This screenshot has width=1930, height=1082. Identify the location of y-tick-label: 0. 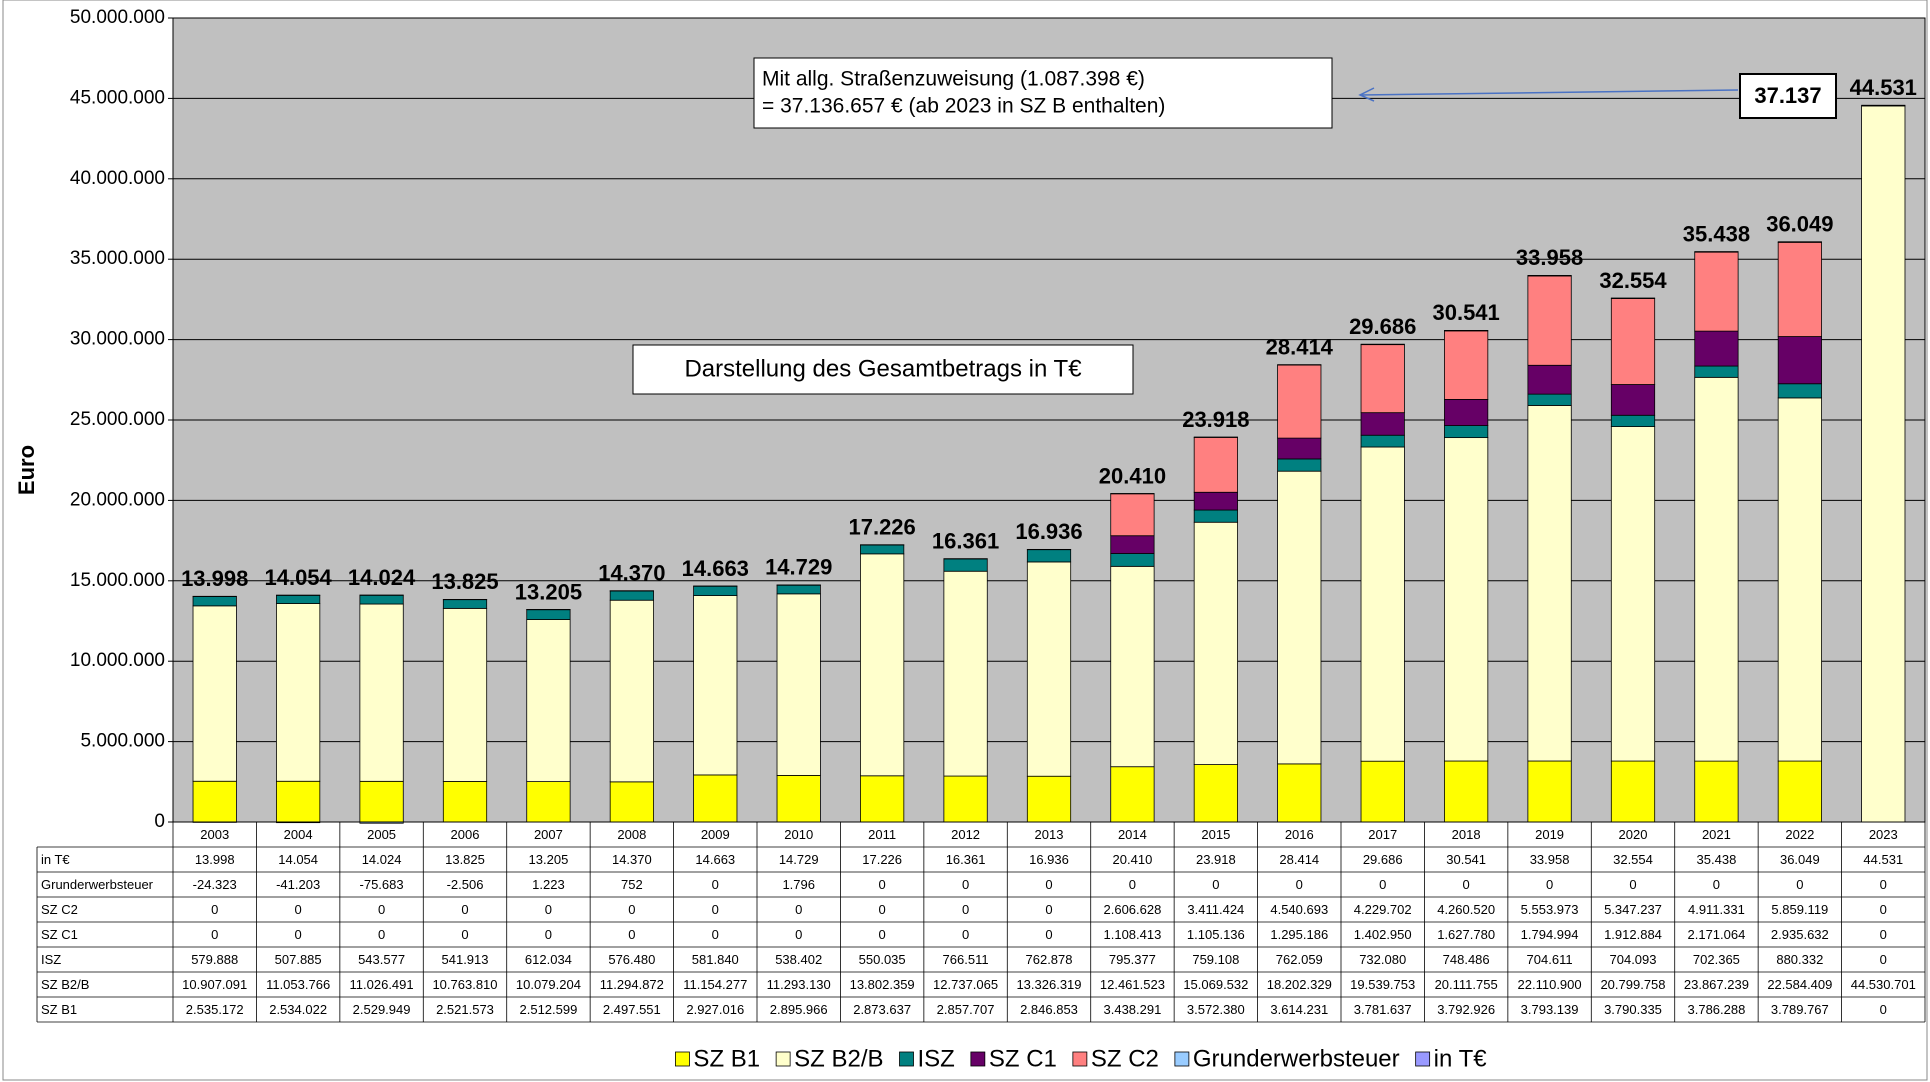
(159, 821).